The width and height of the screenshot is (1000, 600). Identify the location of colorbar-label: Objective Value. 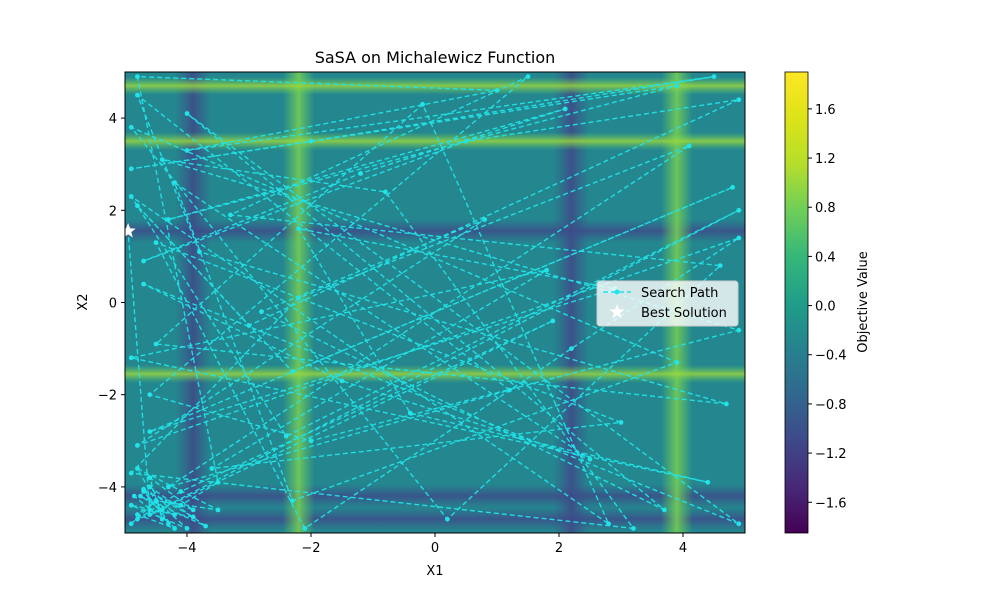
(863, 301).